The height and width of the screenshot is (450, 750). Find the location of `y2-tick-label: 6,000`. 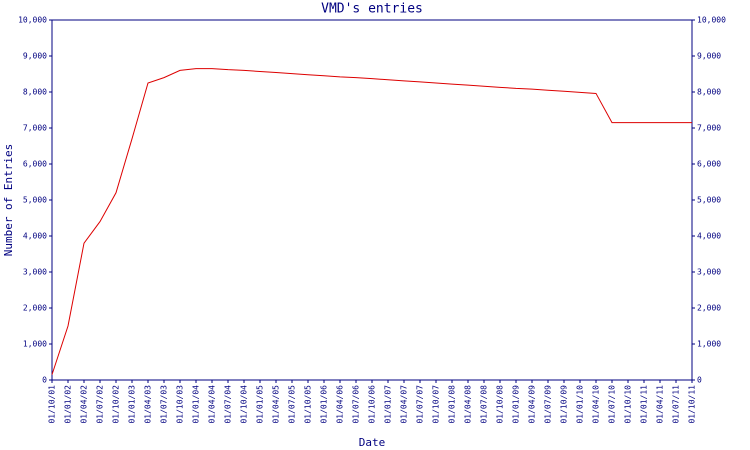

y2-tick-label: 6,000 is located at coordinates (709, 164).